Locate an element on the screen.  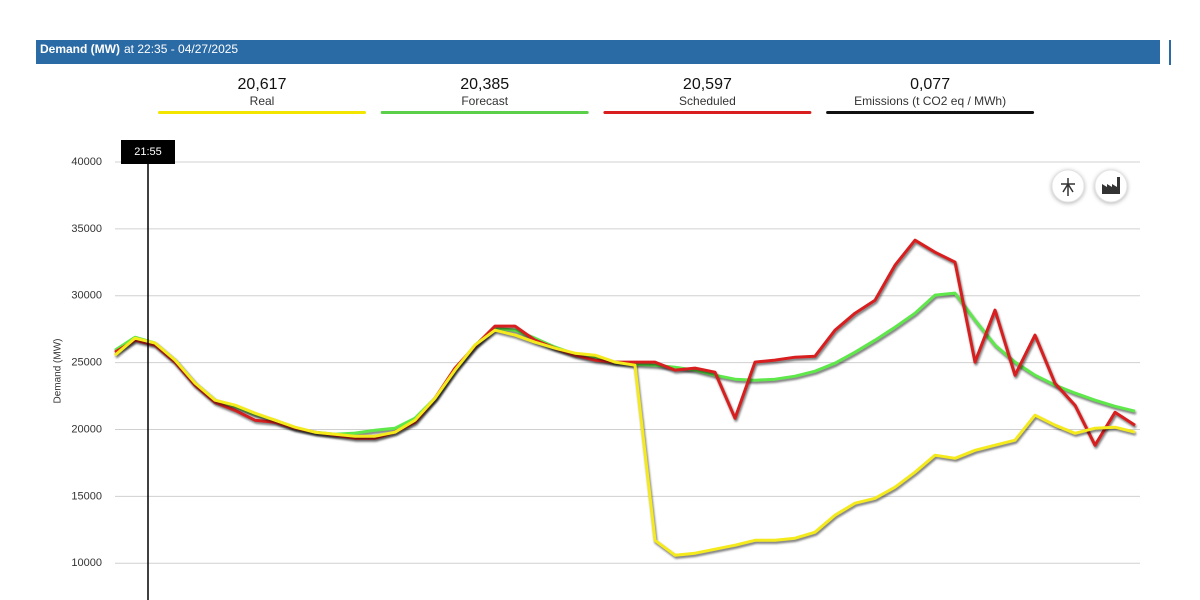
factory-button is located at coordinates (1111, 186).